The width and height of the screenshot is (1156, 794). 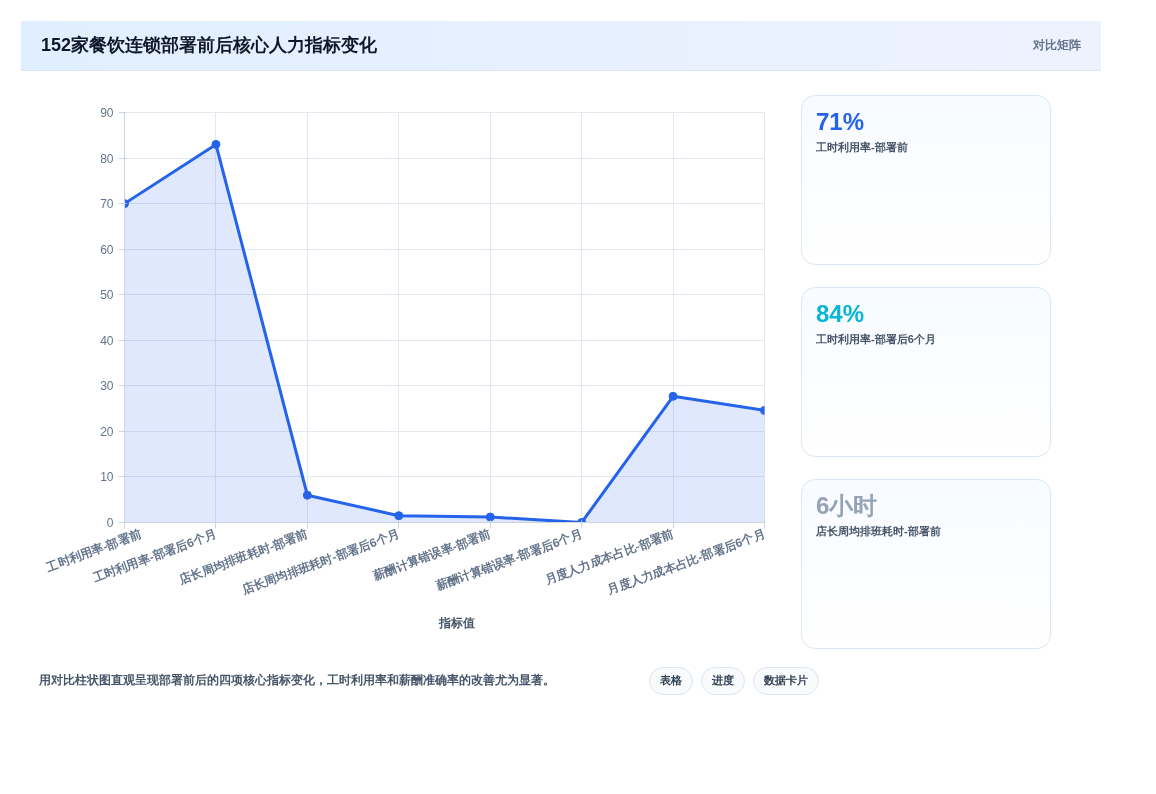 What do you see at coordinates (110, 523) in the screenshot?
I see `y-tick-label: 0` at bounding box center [110, 523].